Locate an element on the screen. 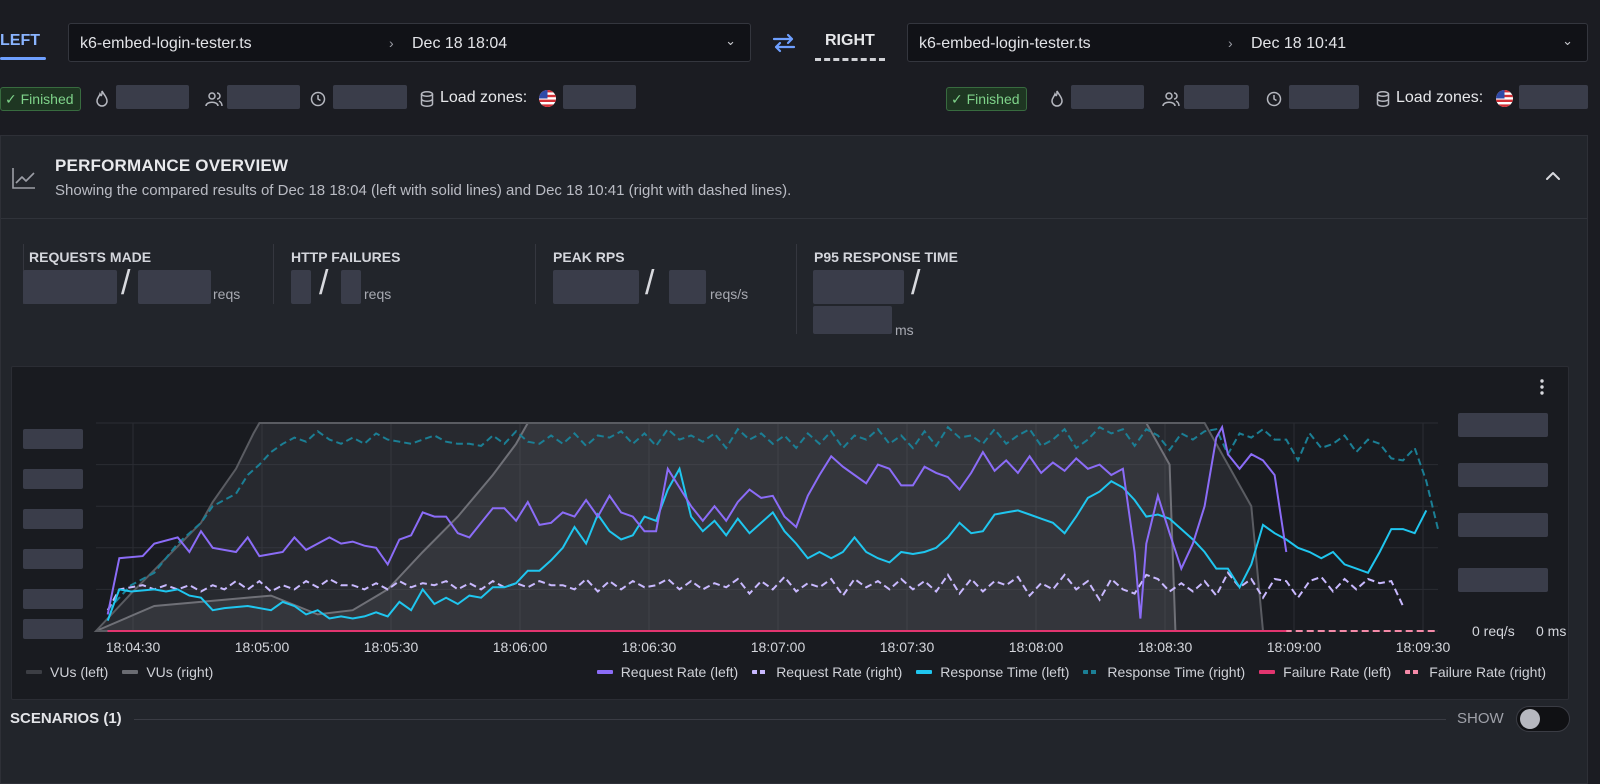 Image resolution: width=1600 pixels, height=784 pixels. legend-label: VUs (left) is located at coordinates (79, 672).